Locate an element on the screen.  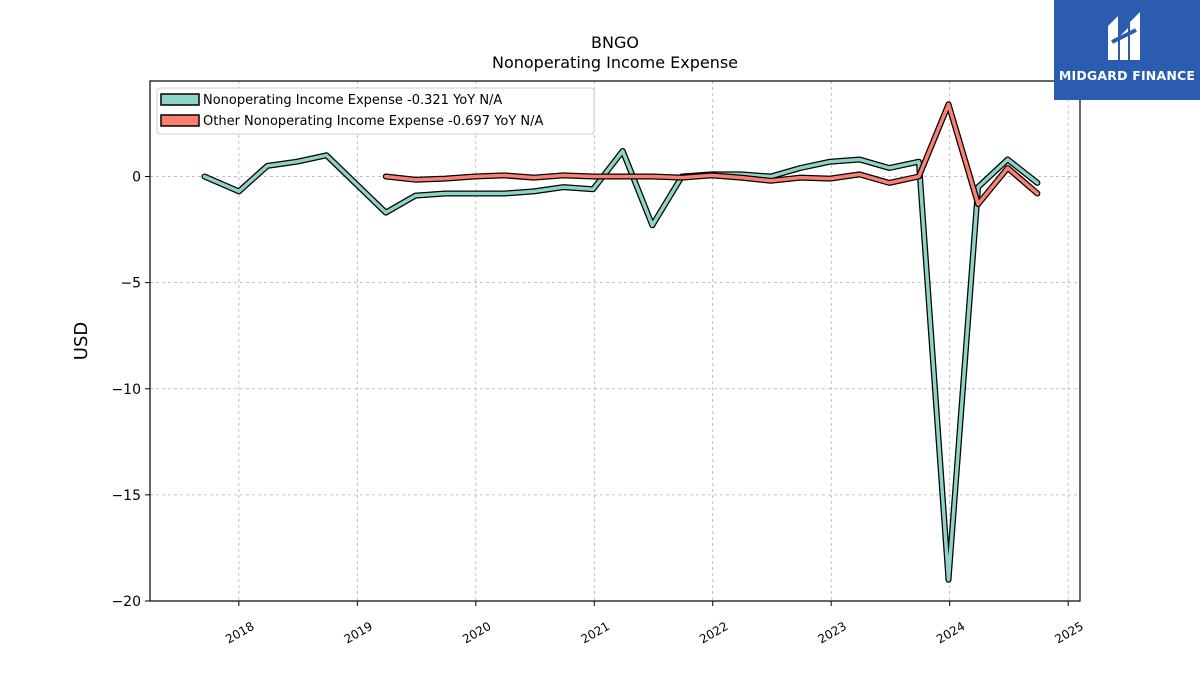
x-tick-label: 2024 is located at coordinates (950, 632).